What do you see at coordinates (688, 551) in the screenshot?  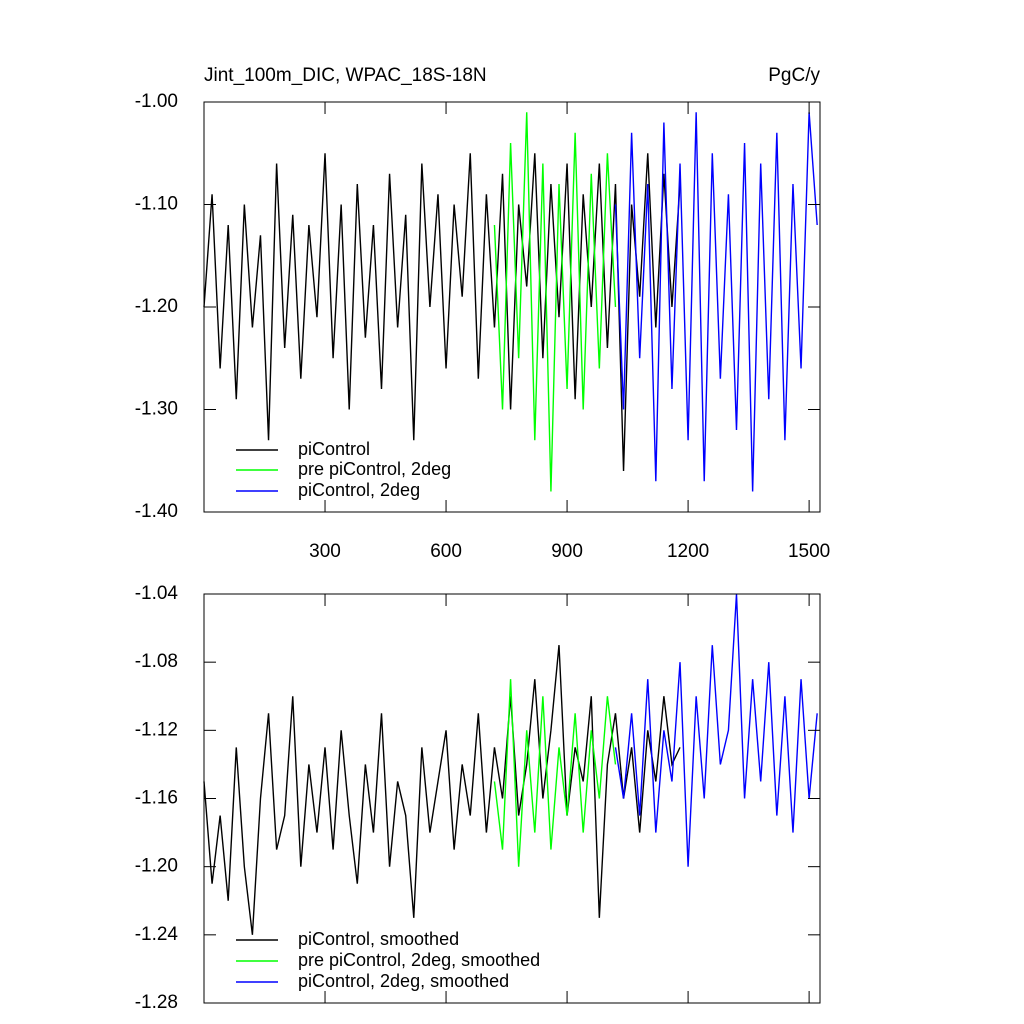 I see `x-tick-label: 1200` at bounding box center [688, 551].